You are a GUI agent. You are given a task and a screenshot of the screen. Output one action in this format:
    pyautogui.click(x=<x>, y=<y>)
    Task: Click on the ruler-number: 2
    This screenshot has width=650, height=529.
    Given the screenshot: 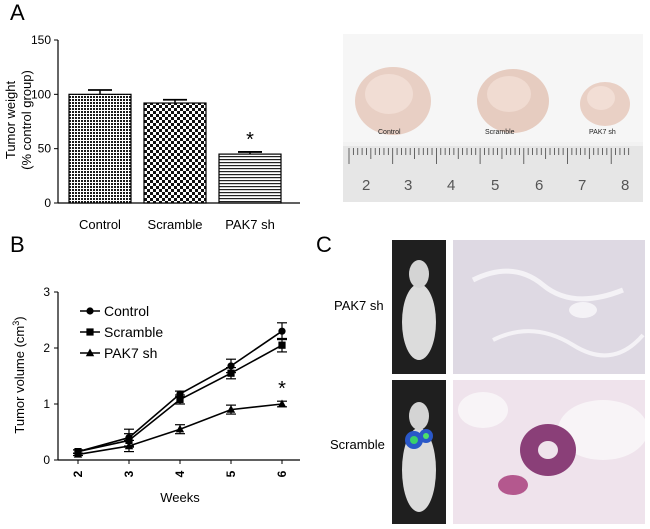 What is the action you would take?
    pyautogui.click(x=366, y=185)
    